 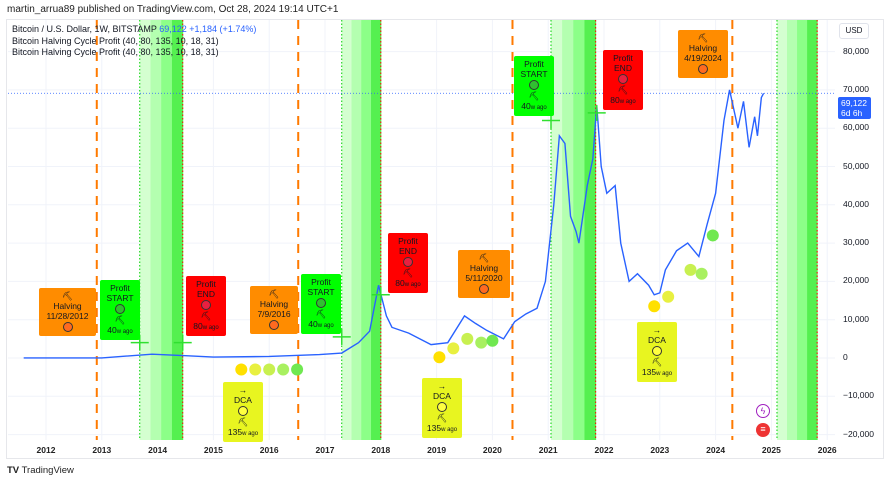 I want to click on x-tick-label: 2026, so click(x=827, y=450).